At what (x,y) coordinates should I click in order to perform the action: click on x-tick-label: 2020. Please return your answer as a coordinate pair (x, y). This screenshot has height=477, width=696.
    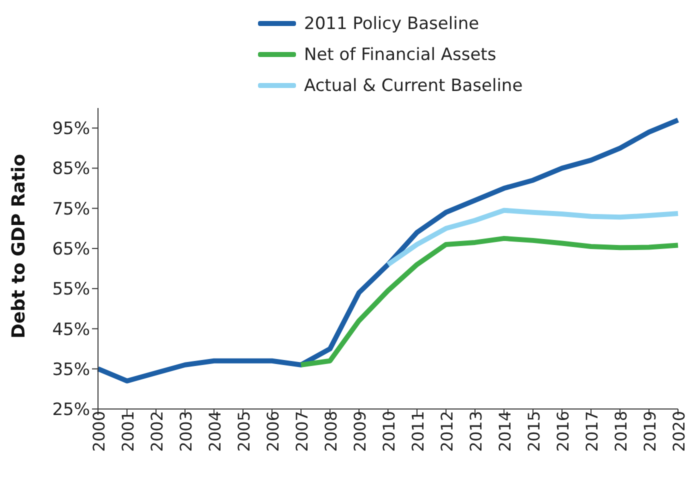
    Looking at the image, I should click on (678, 431).